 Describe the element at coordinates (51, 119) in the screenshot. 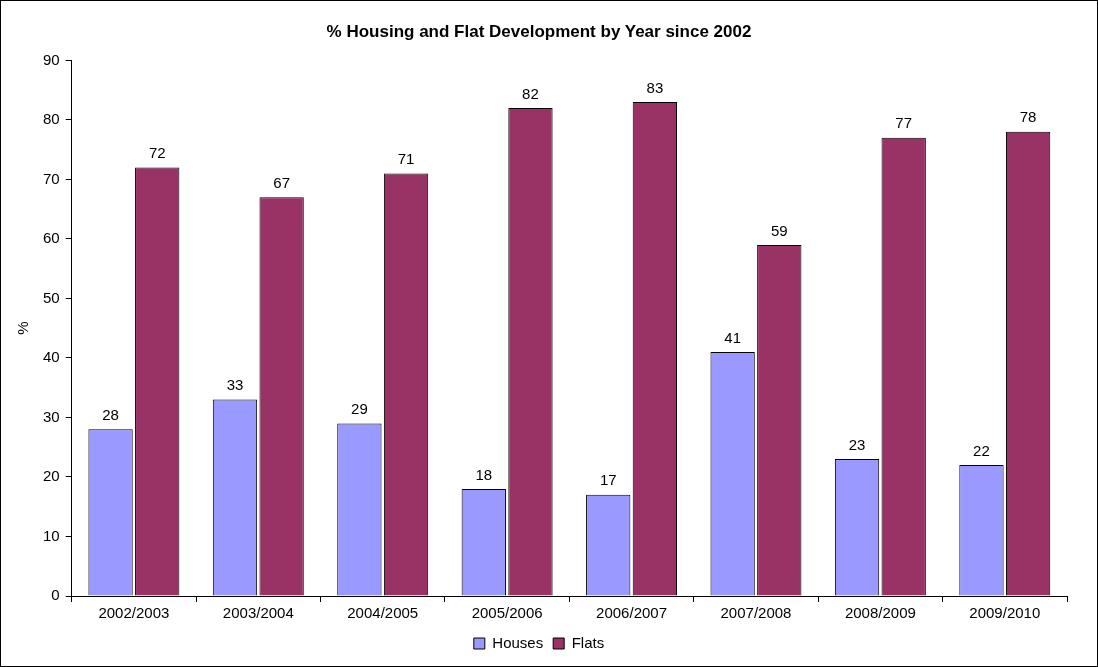

I see `y-tick-label: 80` at that location.